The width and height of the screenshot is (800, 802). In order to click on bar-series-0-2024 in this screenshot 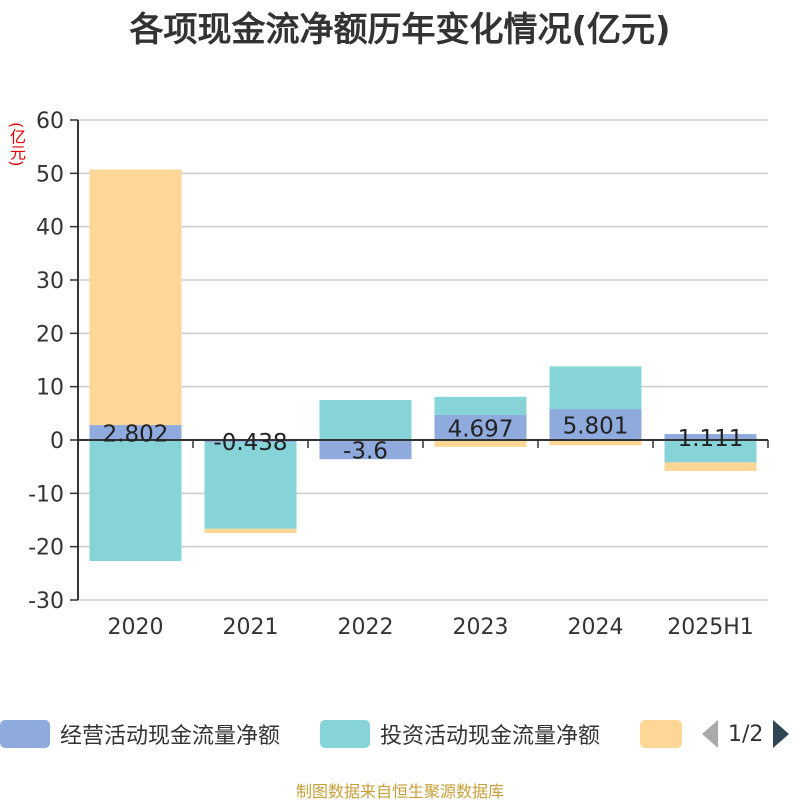, I will do `click(595, 424)`.